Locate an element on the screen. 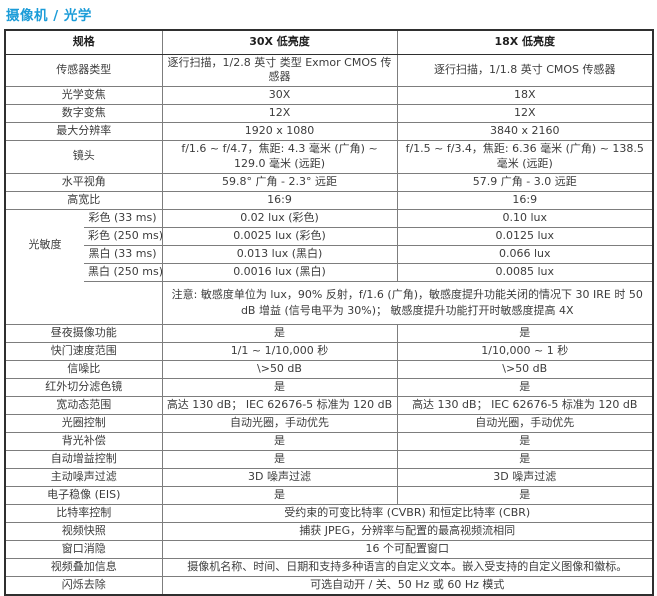 The image size is (657, 596). header-30x: 30X 低亮度 is located at coordinates (279, 42).